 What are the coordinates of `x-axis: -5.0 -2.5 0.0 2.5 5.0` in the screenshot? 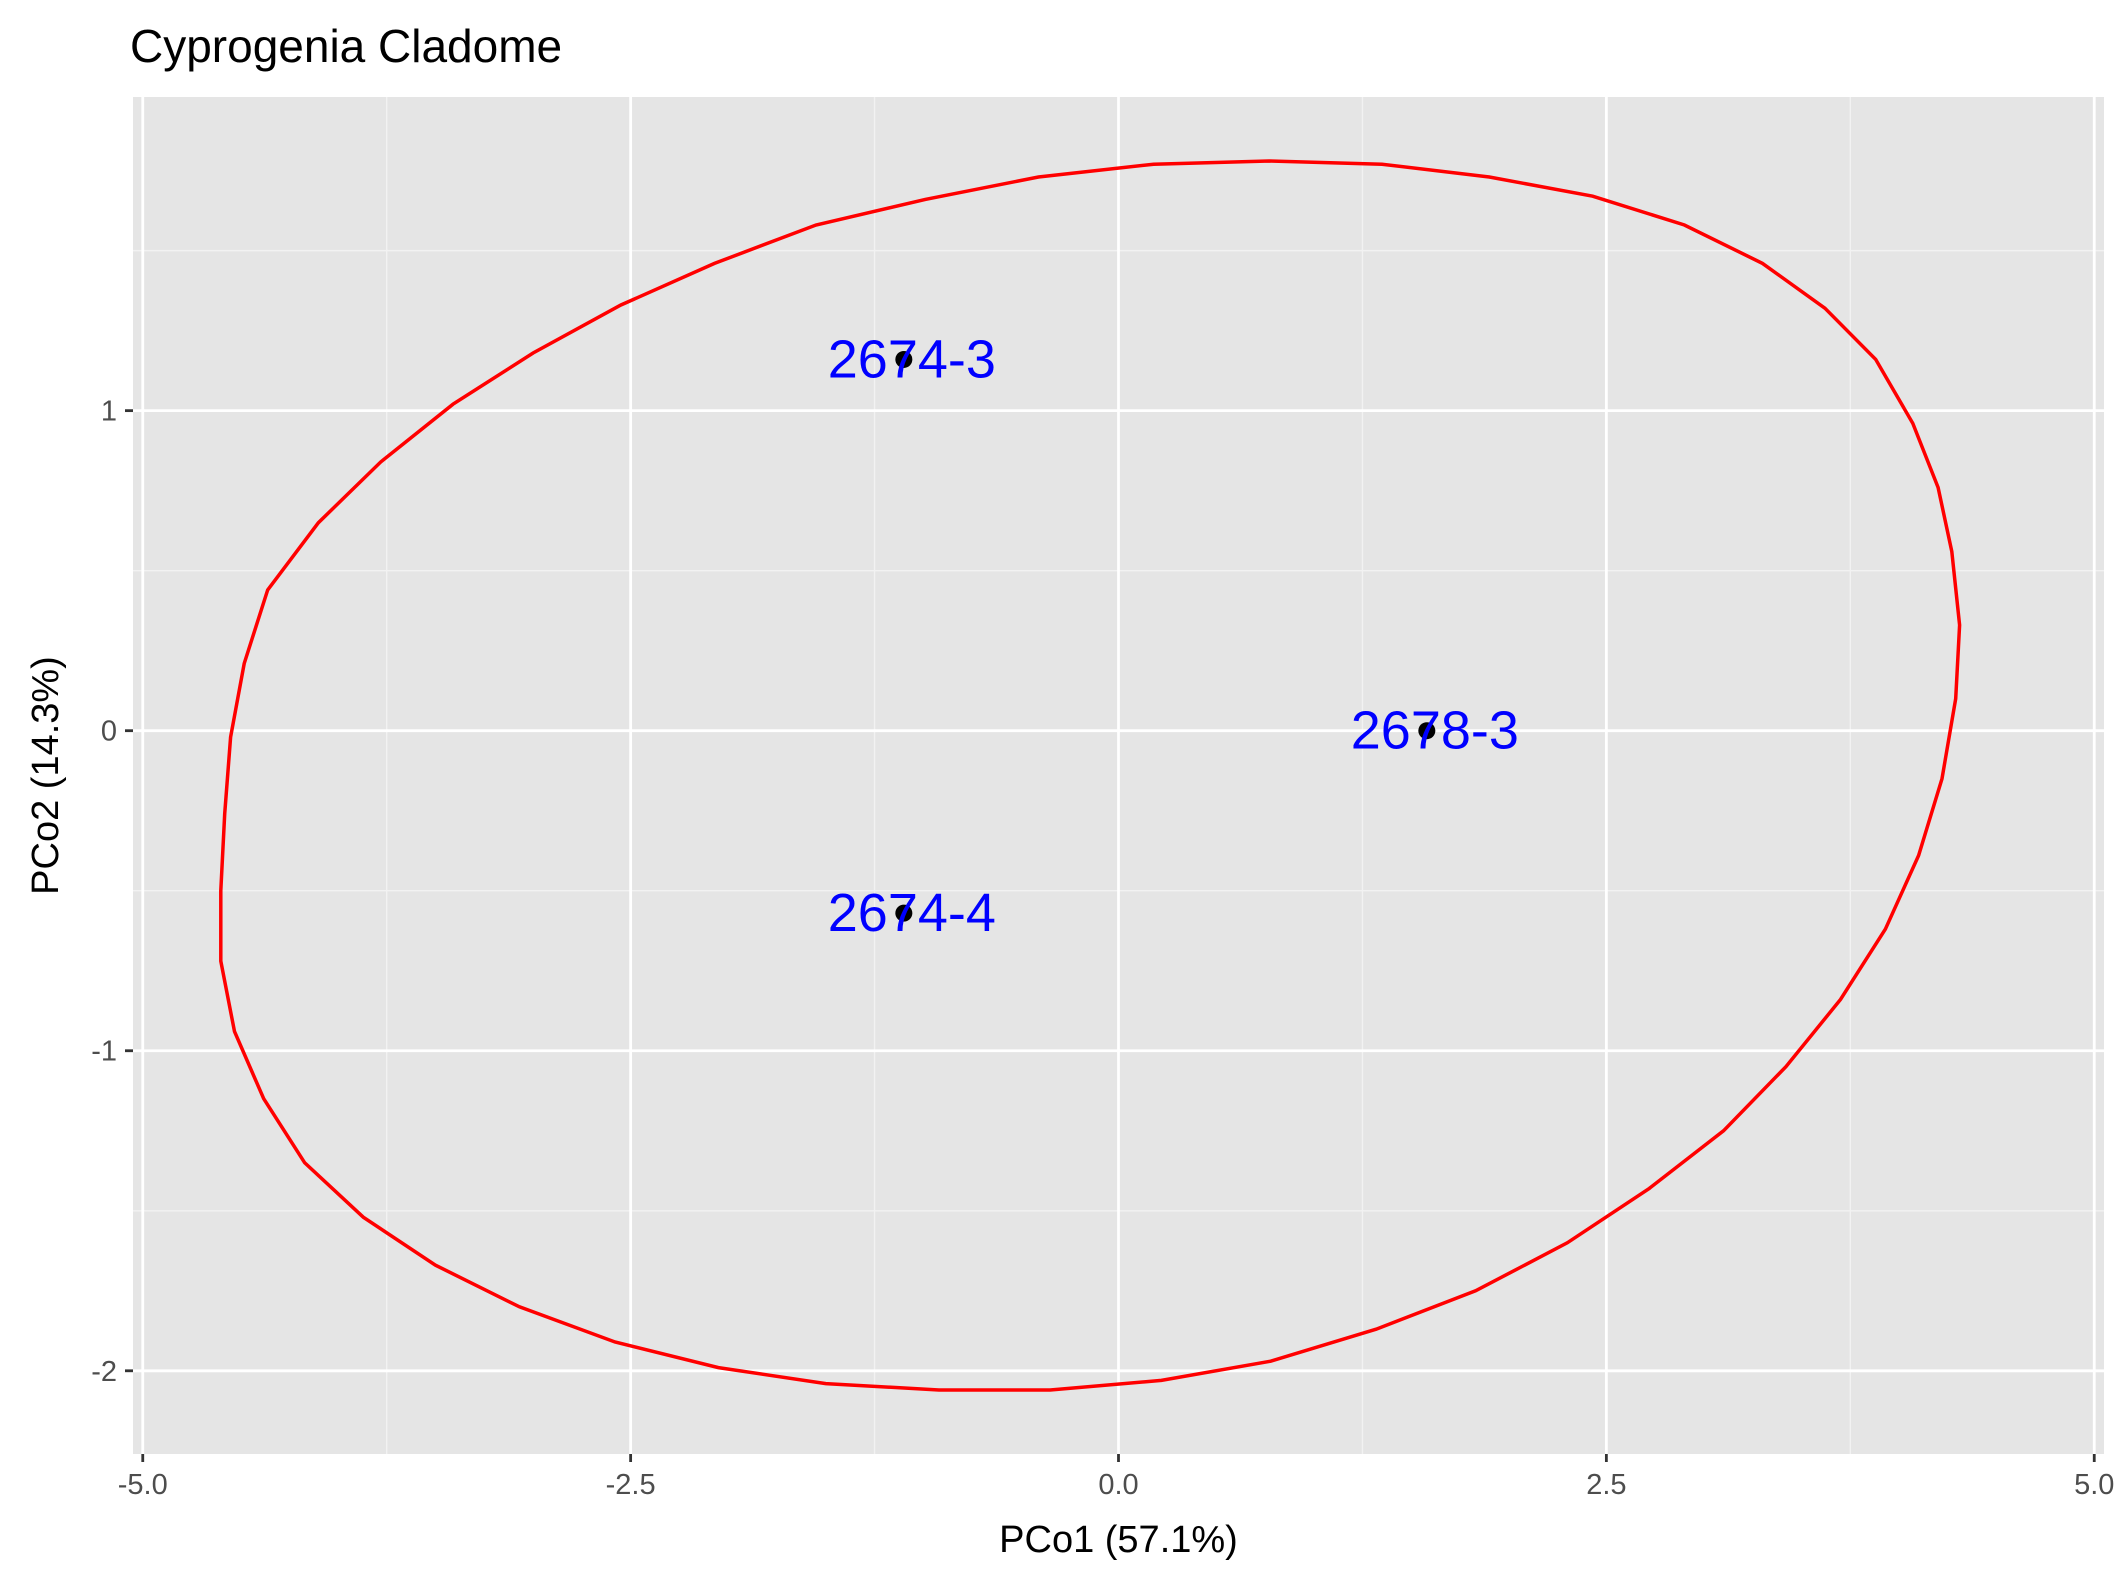 It's located at (1116, 1477).